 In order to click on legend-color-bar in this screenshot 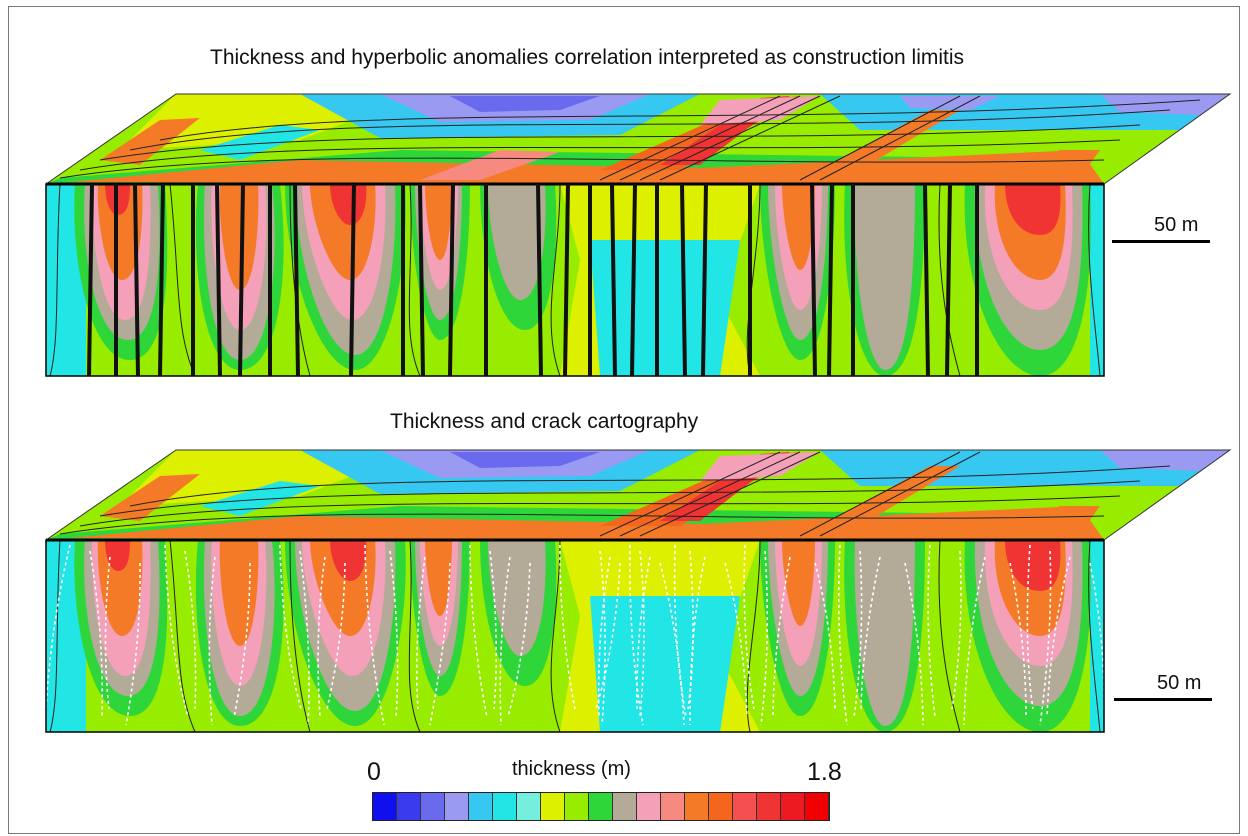, I will do `click(601, 806)`.